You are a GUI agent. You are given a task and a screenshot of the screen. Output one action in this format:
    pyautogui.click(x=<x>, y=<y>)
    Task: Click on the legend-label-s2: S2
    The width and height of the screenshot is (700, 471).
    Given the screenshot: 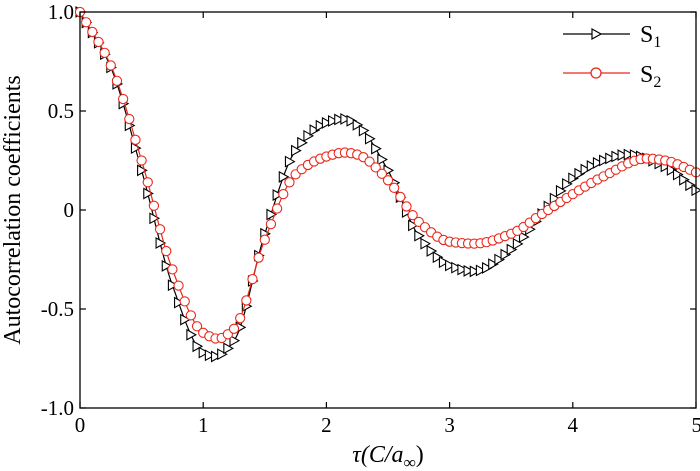 What is the action you would take?
    pyautogui.click(x=650, y=76)
    